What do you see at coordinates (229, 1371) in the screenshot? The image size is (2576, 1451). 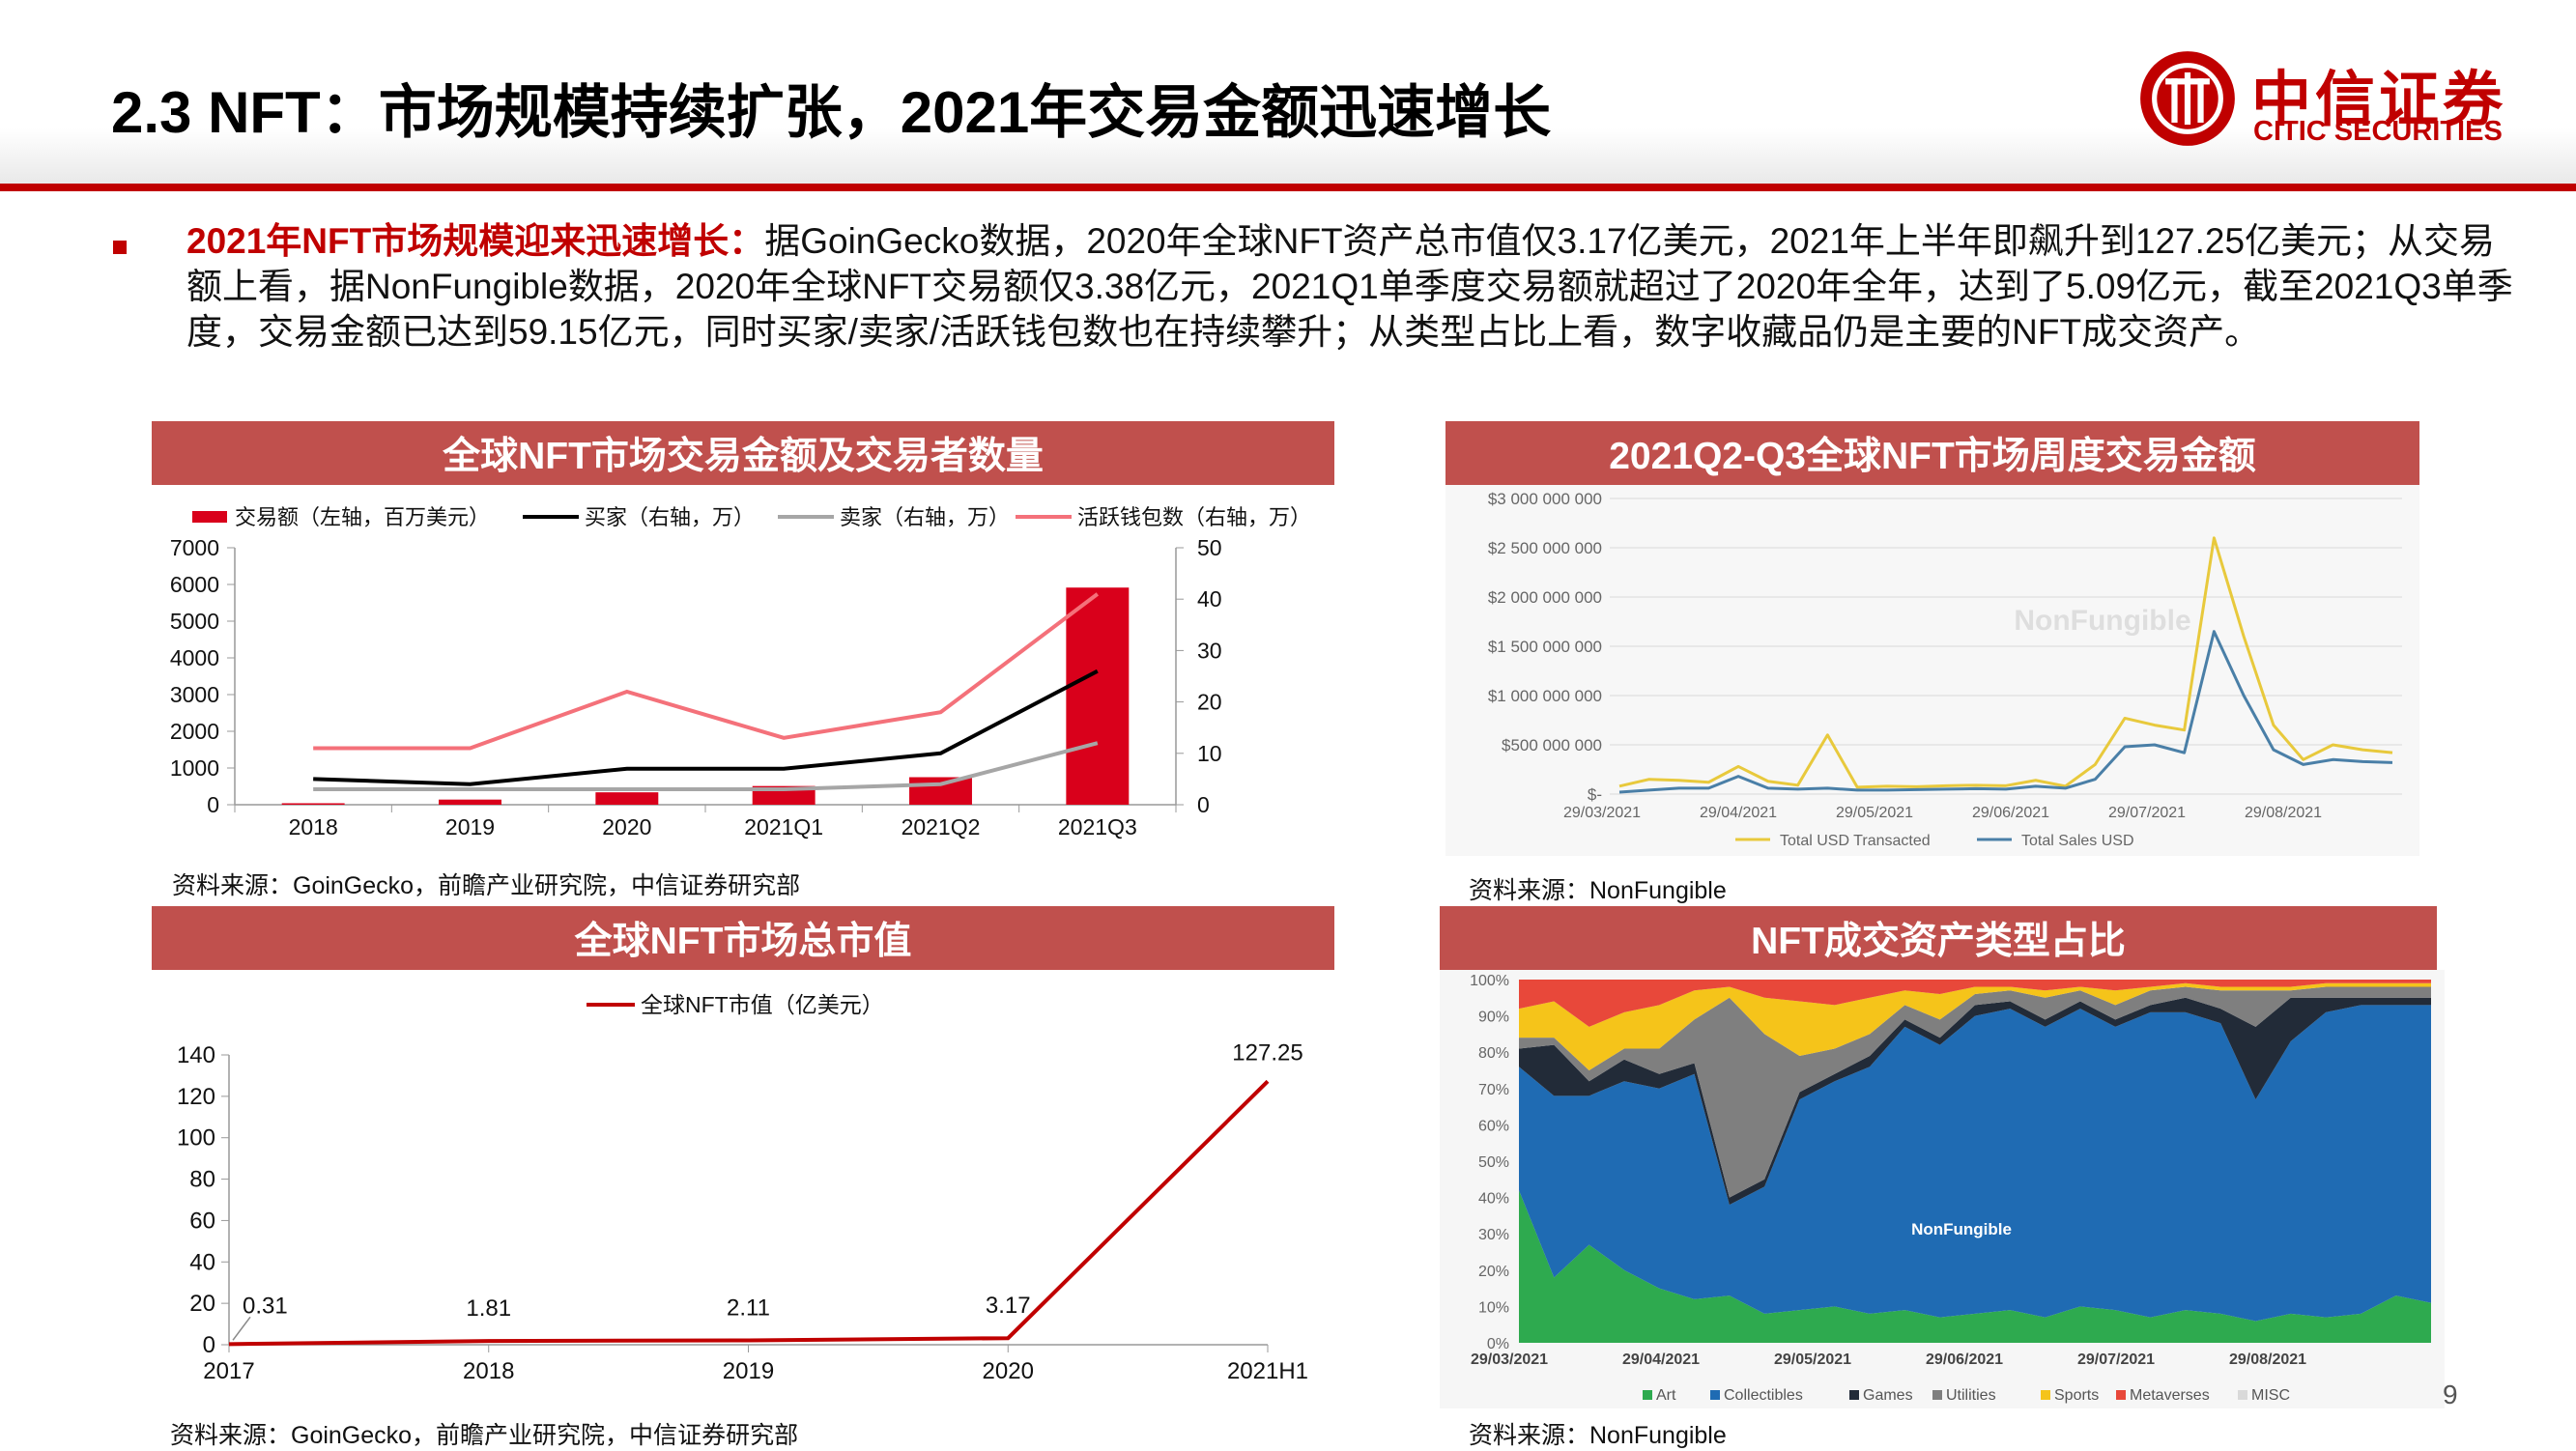 I see `x-tick-label: 2017` at bounding box center [229, 1371].